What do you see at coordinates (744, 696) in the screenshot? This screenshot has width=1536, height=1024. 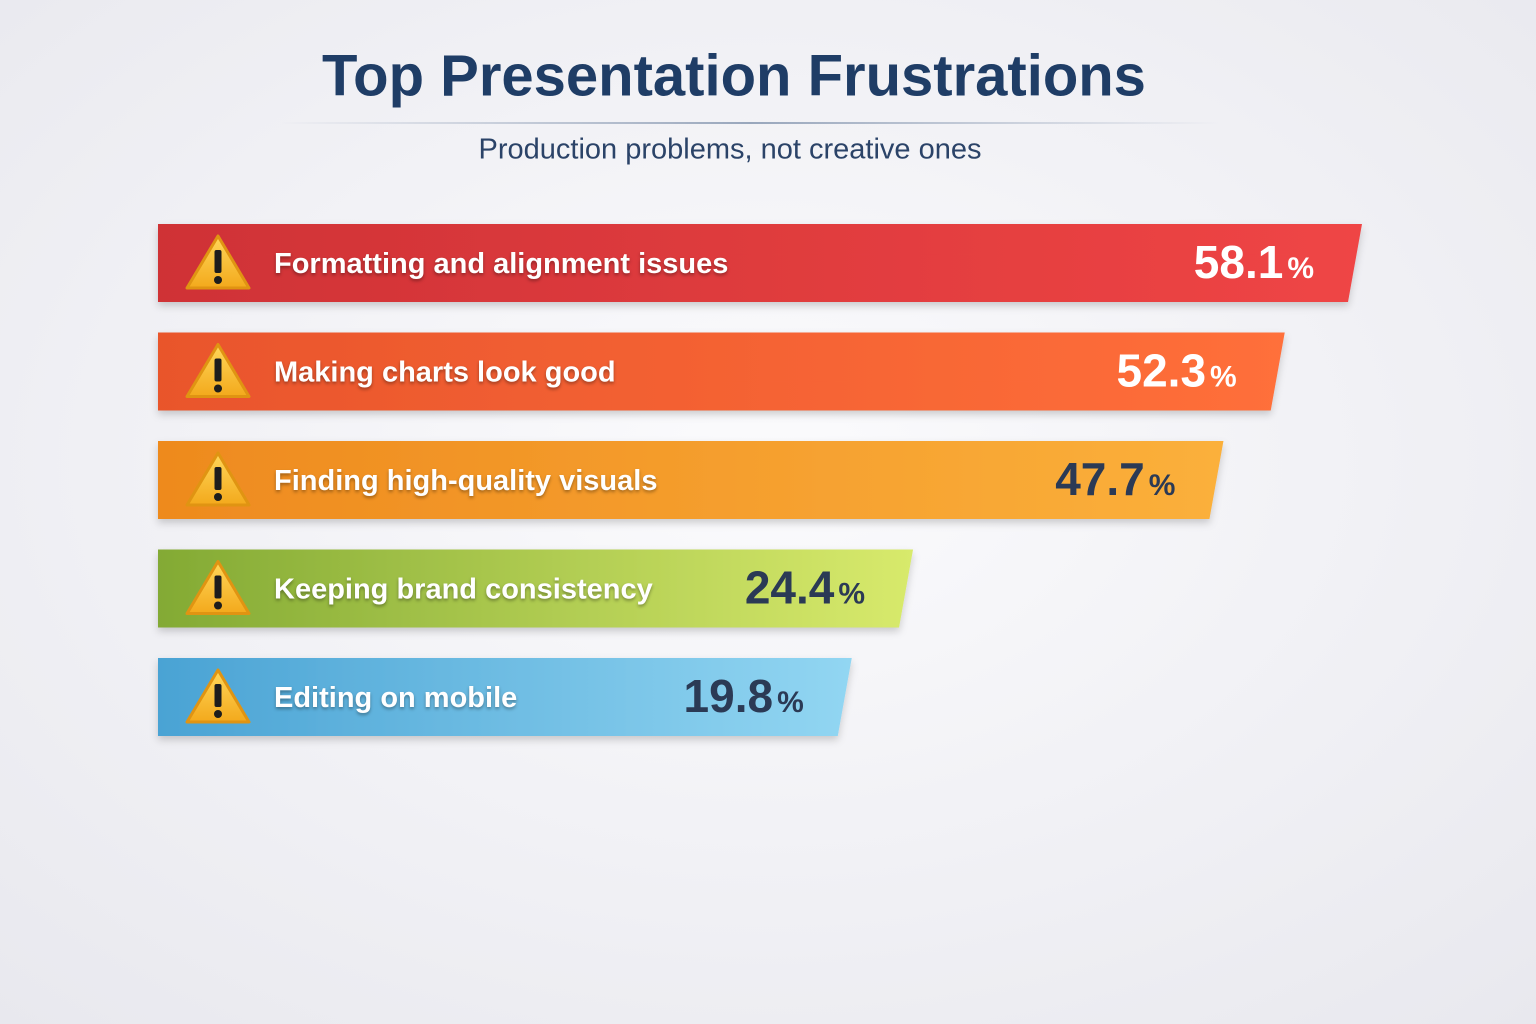 I see `value-label: 19.8%` at bounding box center [744, 696].